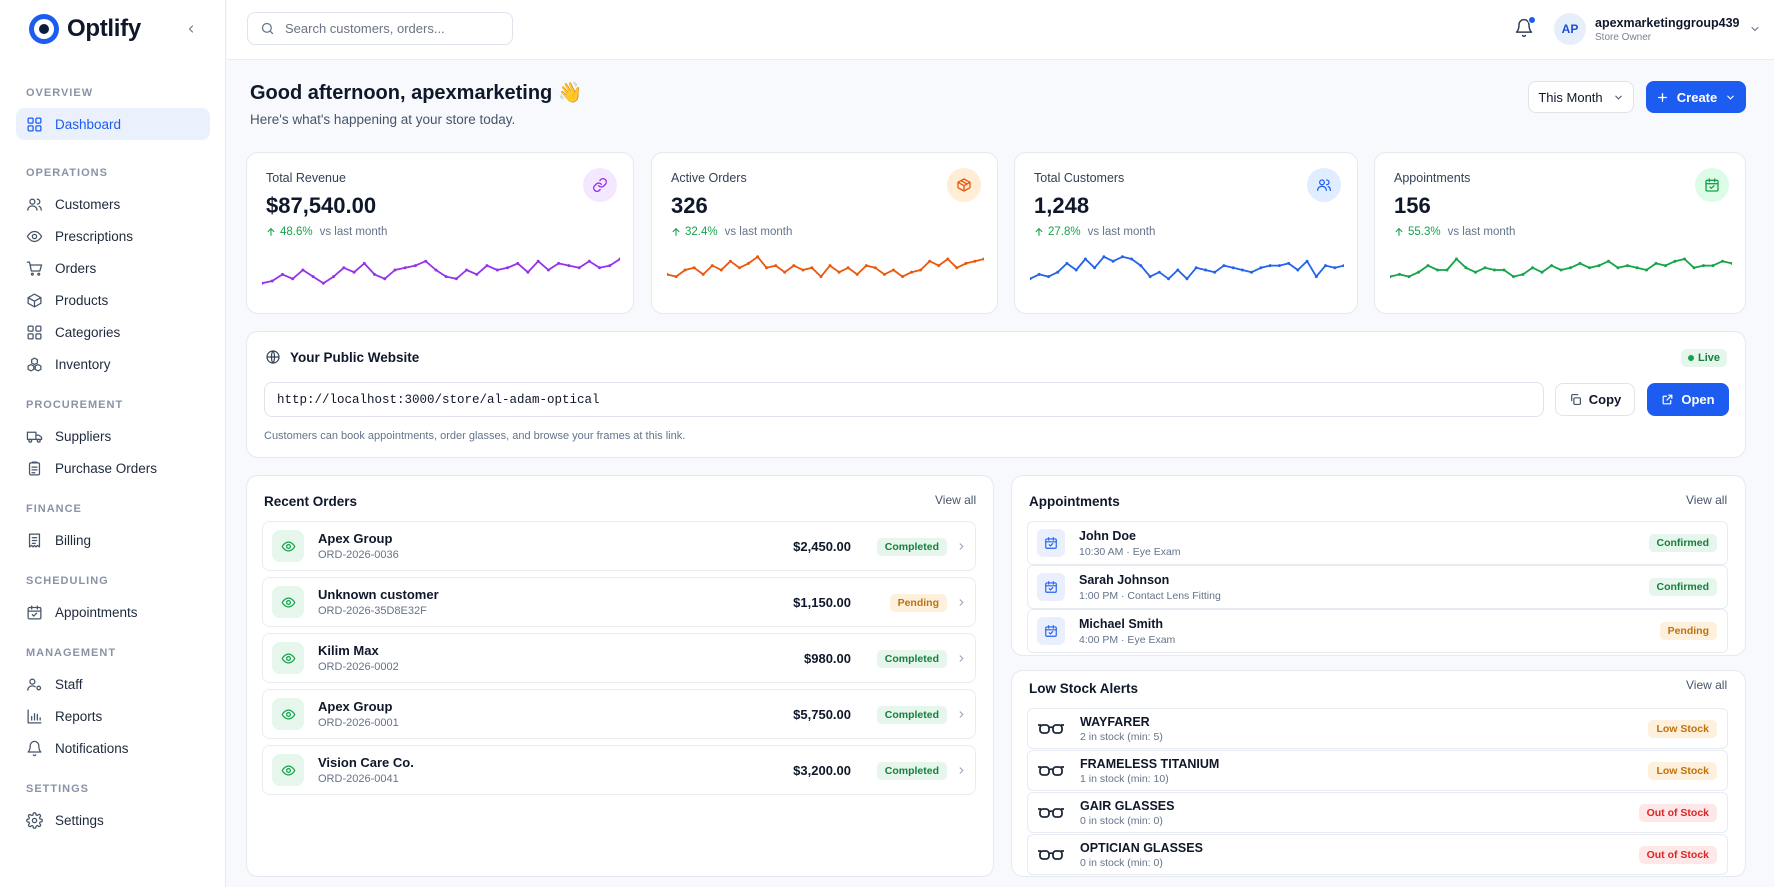 The width and height of the screenshot is (1774, 887). I want to click on appointment-detail: 10:30 AM · Eye Exam, so click(1130, 551).